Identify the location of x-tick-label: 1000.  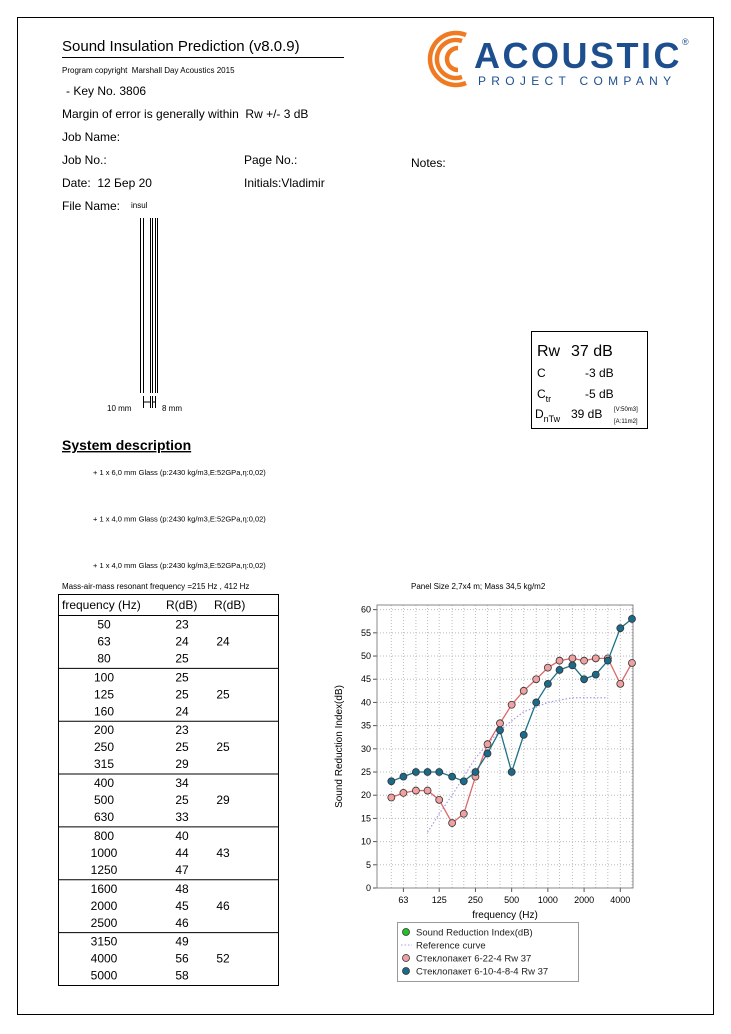
(548, 900).